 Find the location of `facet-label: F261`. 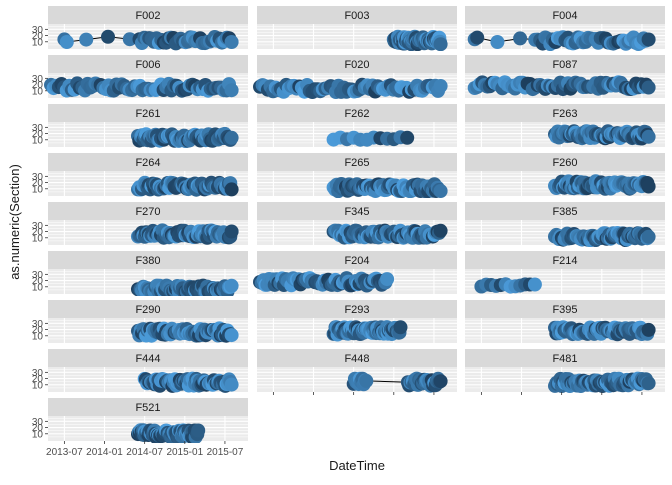

facet-label: F261 is located at coordinates (147, 114).